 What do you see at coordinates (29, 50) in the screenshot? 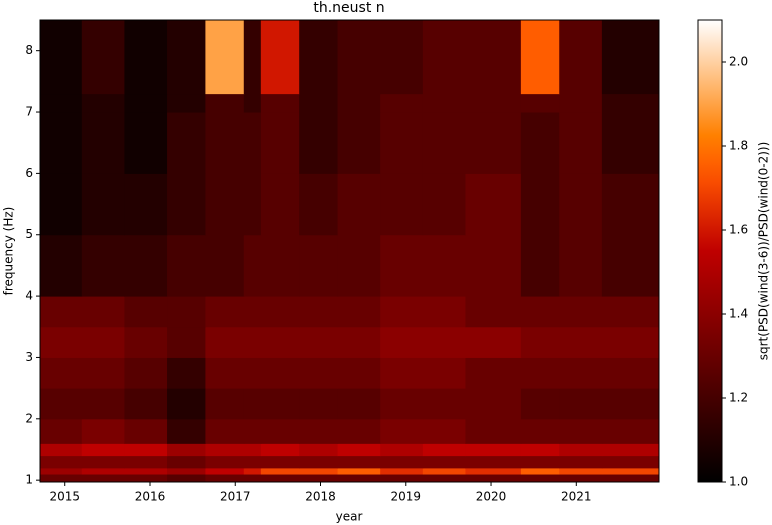
I see `y-tick-label: 8` at bounding box center [29, 50].